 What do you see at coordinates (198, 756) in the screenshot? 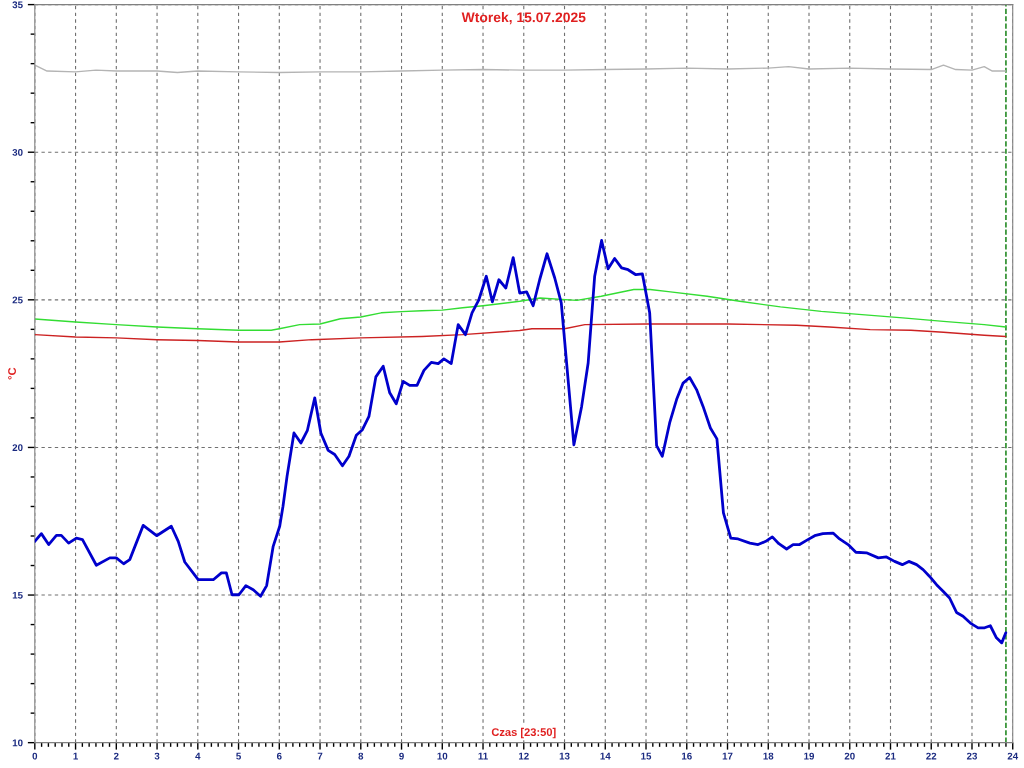
I see `x-tick-label: 4` at bounding box center [198, 756].